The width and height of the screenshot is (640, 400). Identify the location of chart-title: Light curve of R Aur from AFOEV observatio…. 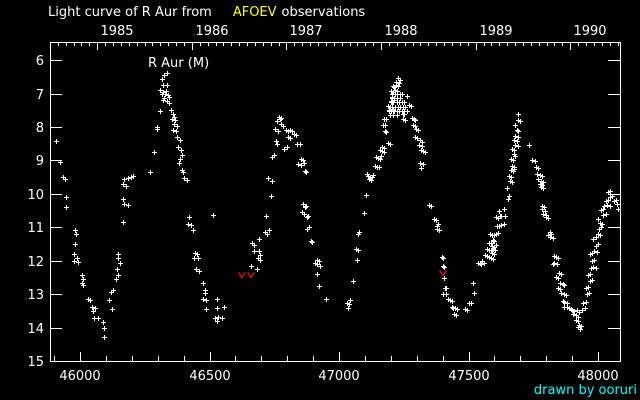
(206, 12).